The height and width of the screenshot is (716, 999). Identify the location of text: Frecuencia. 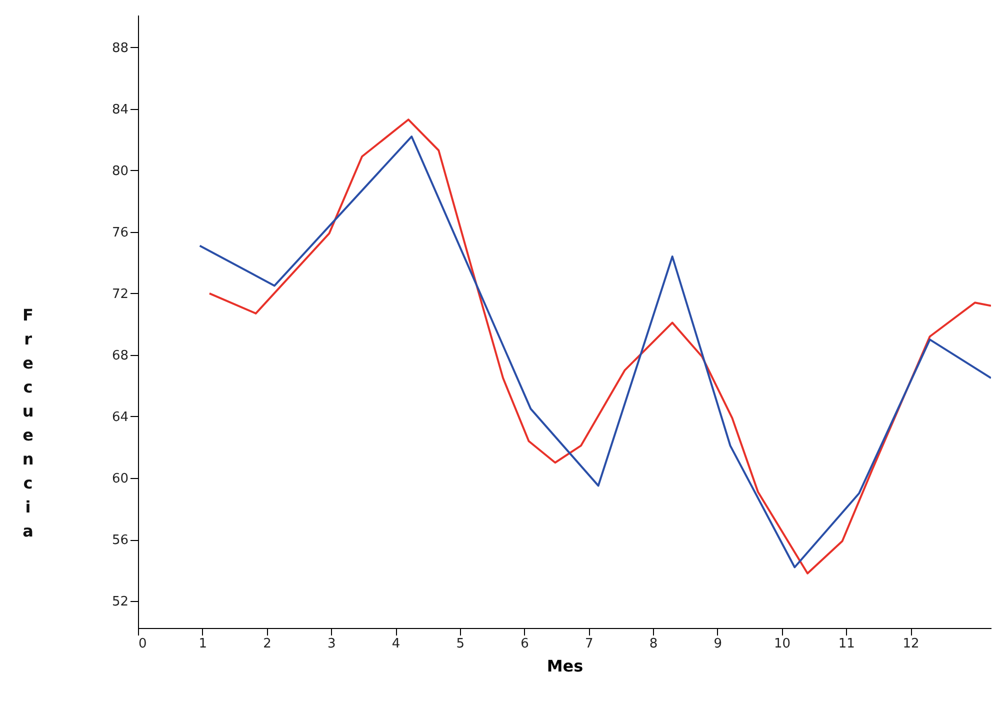
(28, 422).